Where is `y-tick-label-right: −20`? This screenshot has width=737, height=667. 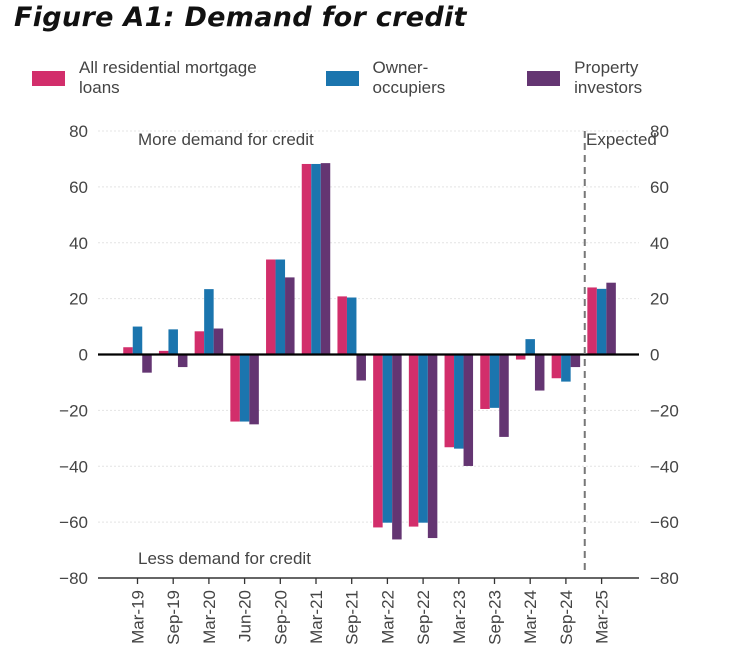 y-tick-label-right: −20 is located at coordinates (664, 410).